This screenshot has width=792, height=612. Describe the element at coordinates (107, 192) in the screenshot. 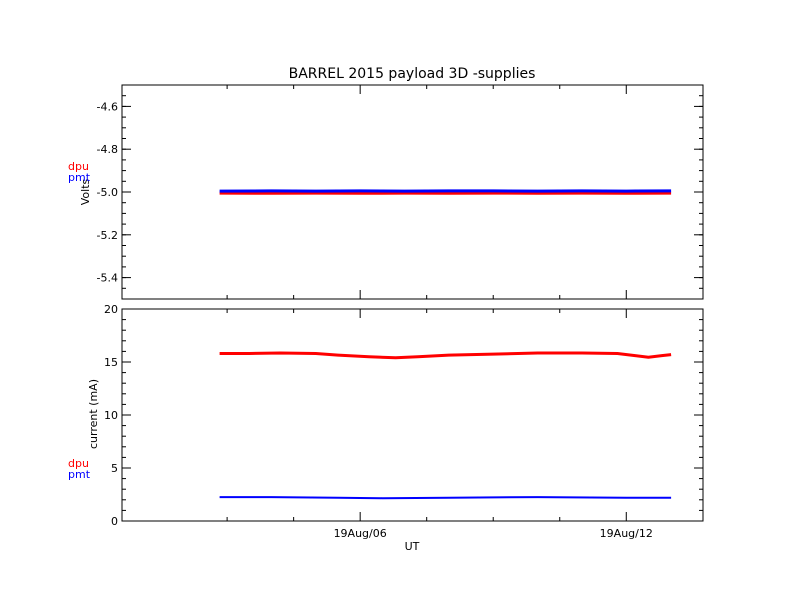

I see `y-tick-label: -5.0` at that location.